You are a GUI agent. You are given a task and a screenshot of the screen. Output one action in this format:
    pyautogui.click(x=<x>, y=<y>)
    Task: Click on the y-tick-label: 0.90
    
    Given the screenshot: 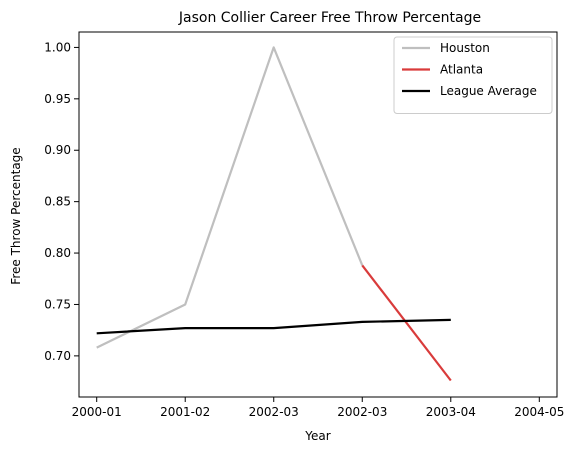 What is the action you would take?
    pyautogui.click(x=57, y=150)
    